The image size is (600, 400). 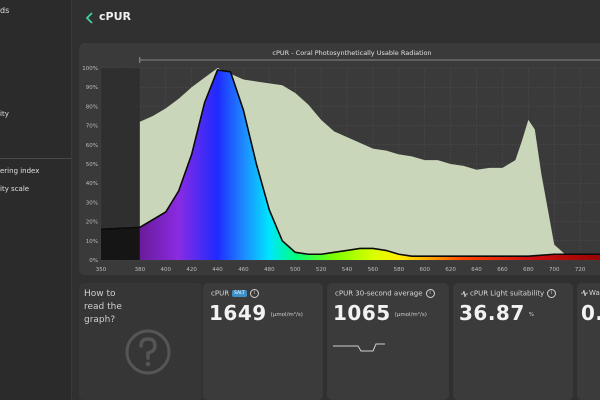 What do you see at coordinates (580, 270) in the screenshot?
I see `x-tick-label: 720` at bounding box center [580, 270].